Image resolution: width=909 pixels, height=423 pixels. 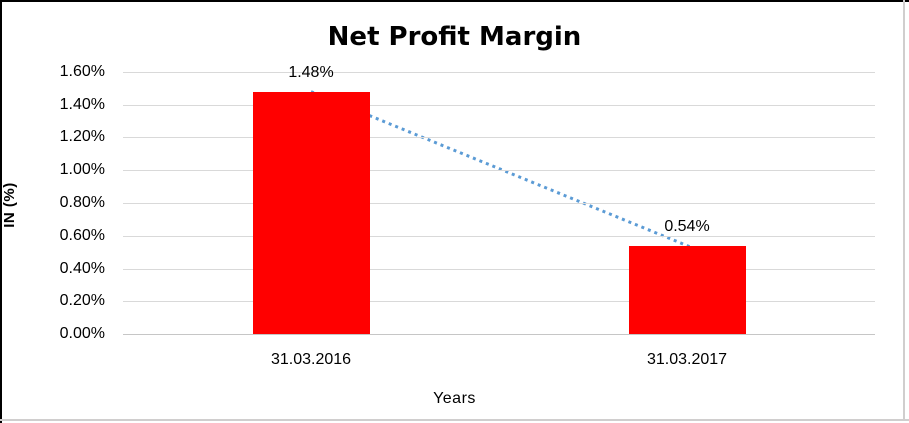 I want to click on y-tick-label: 0.20%, so click(x=82, y=300).